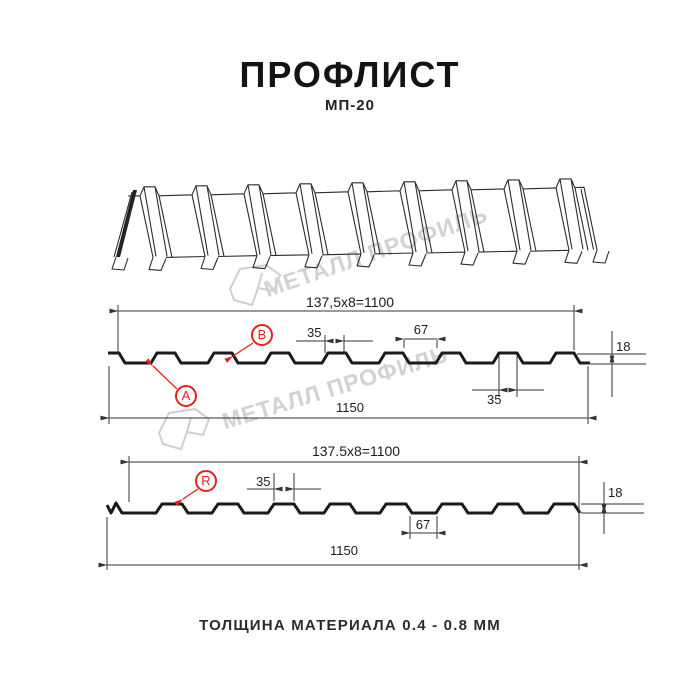 The height and width of the screenshot is (700, 700). What do you see at coordinates (356, 451) in the screenshot?
I see `dim-r-pitch: 137.5x8=1100` at bounding box center [356, 451].